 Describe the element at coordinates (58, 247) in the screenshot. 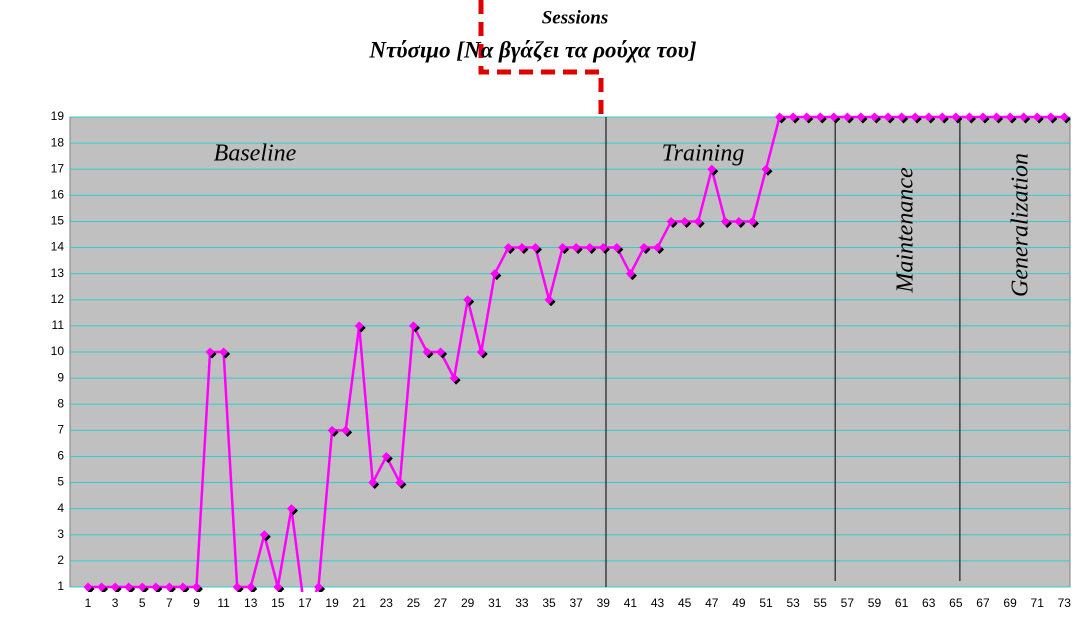

I see `y-tick-label: 14` at that location.